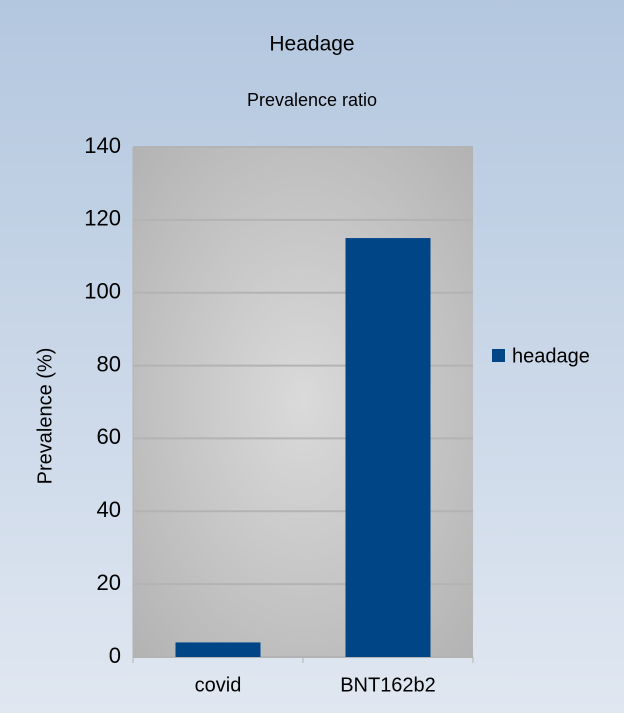 Image resolution: width=624 pixels, height=713 pixels. I want to click on y-tick-label: 100, so click(102, 291).